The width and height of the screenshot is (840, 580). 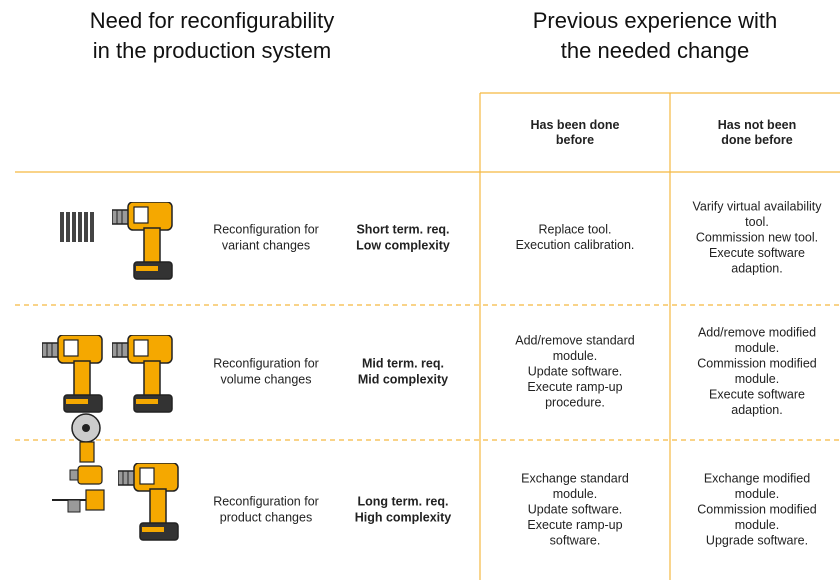 What do you see at coordinates (758, 206) in the screenshot?
I see `cell-text: Varify virtual availability` at bounding box center [758, 206].